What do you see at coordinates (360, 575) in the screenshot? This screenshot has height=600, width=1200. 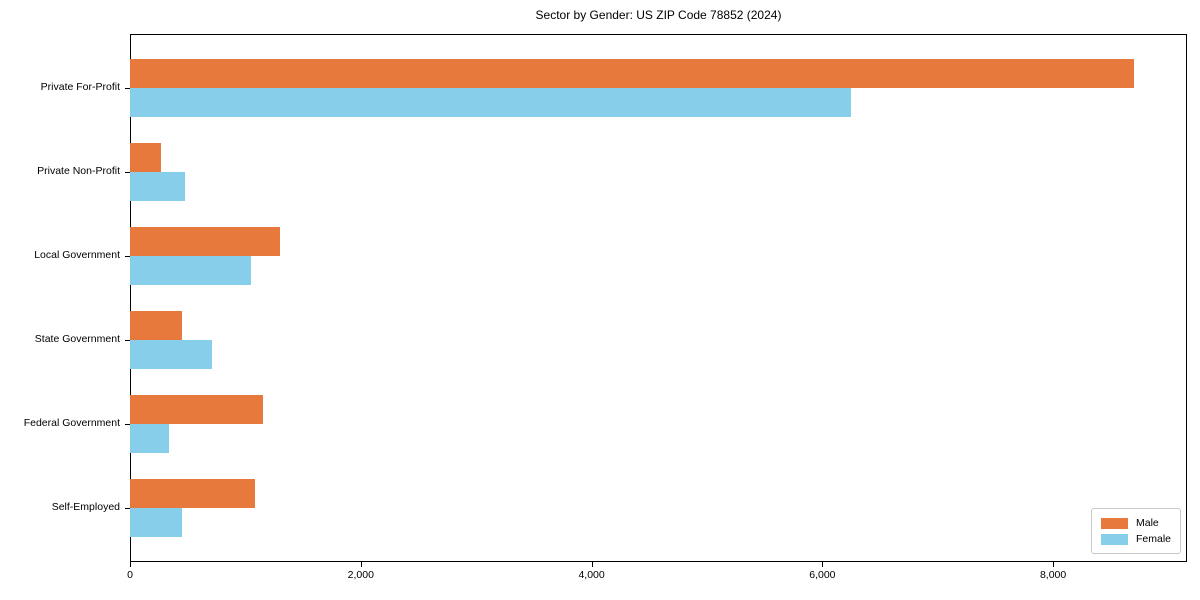 I see `x-tick-label: 2,000` at bounding box center [360, 575].